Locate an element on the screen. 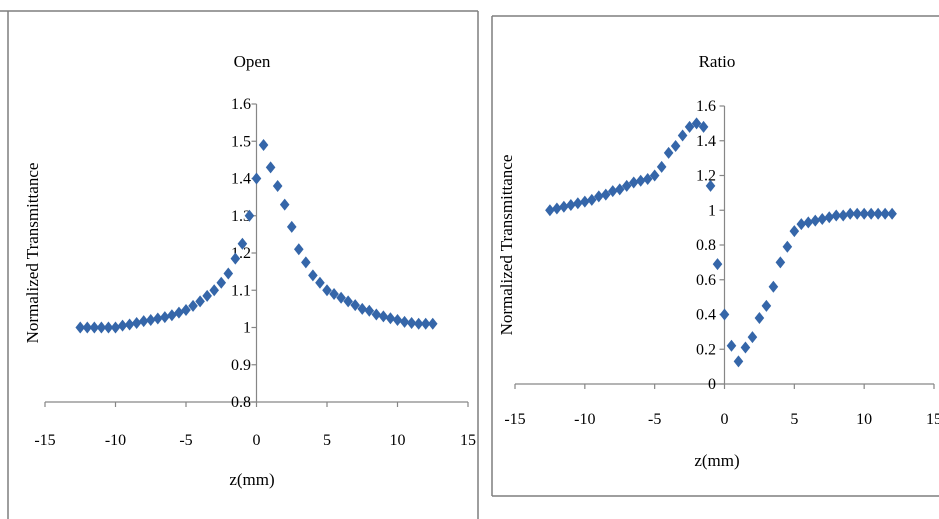 This screenshot has height=519, width=939. x-tick-label-open: 10 is located at coordinates (398, 440).